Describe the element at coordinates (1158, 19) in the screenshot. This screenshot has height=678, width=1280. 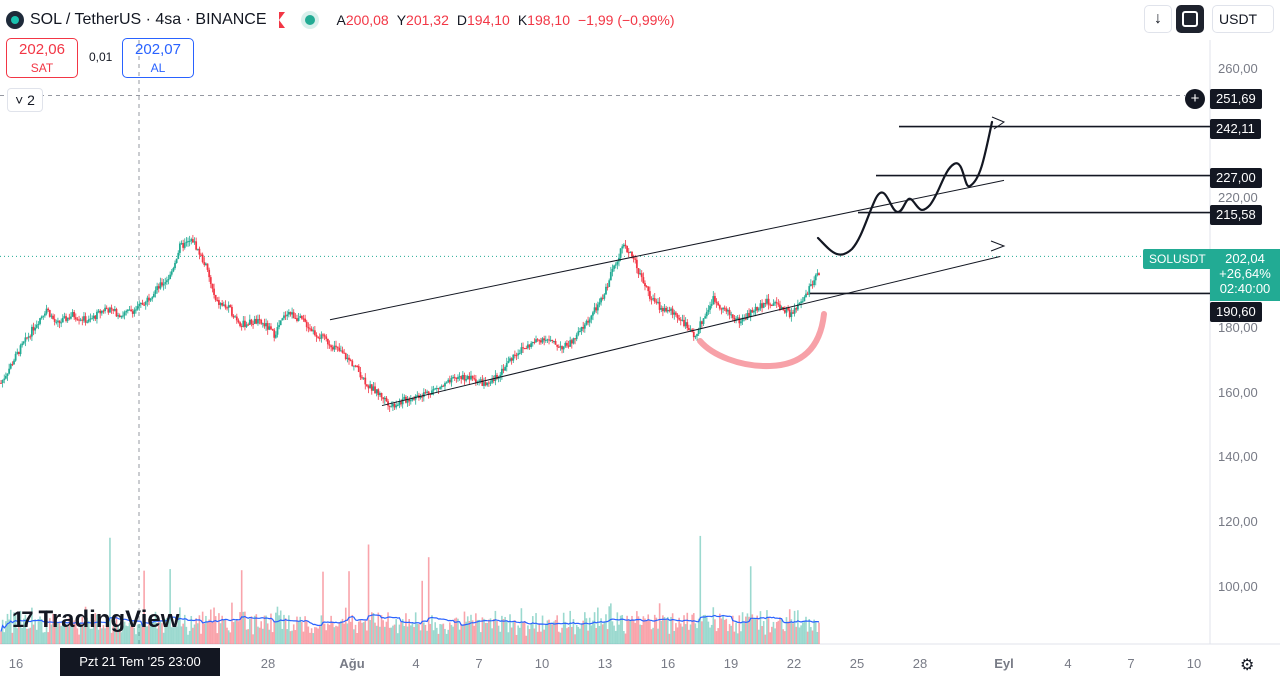
I see `download-button: ↓` at that location.